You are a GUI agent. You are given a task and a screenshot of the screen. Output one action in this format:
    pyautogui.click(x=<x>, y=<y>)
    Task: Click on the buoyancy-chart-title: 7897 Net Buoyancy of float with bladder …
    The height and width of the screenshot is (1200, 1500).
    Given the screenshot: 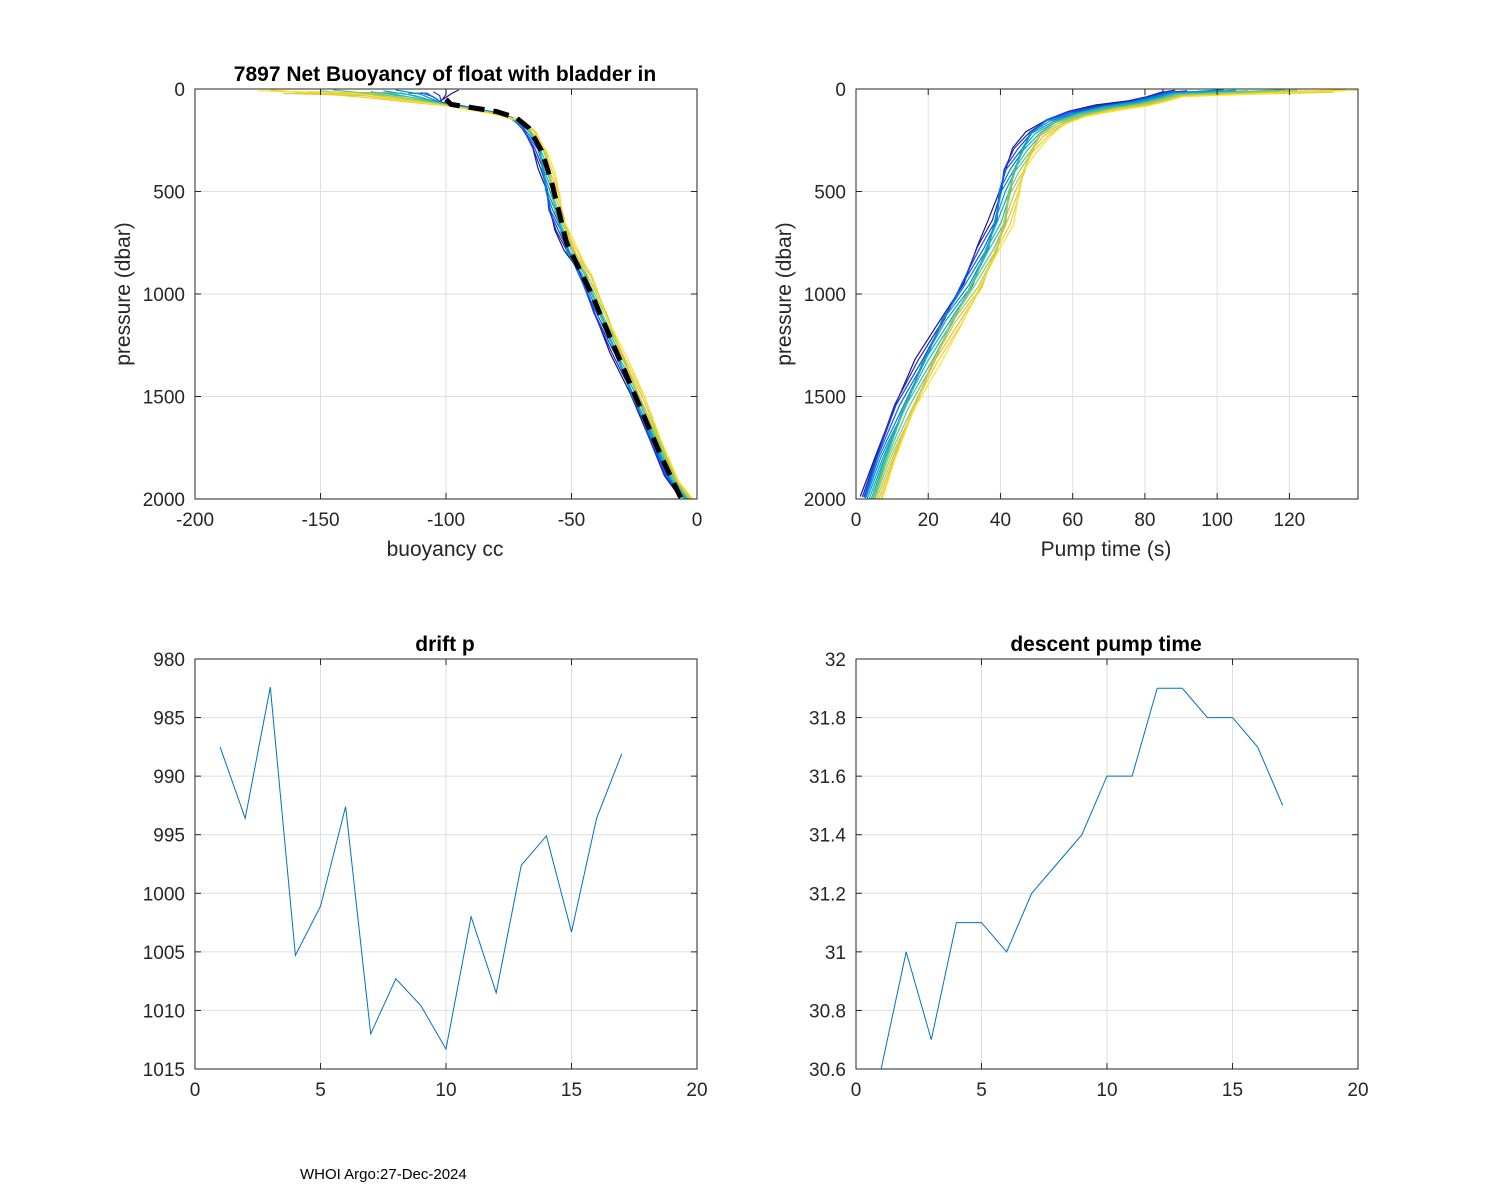 What is the action you would take?
    pyautogui.click(x=445, y=74)
    